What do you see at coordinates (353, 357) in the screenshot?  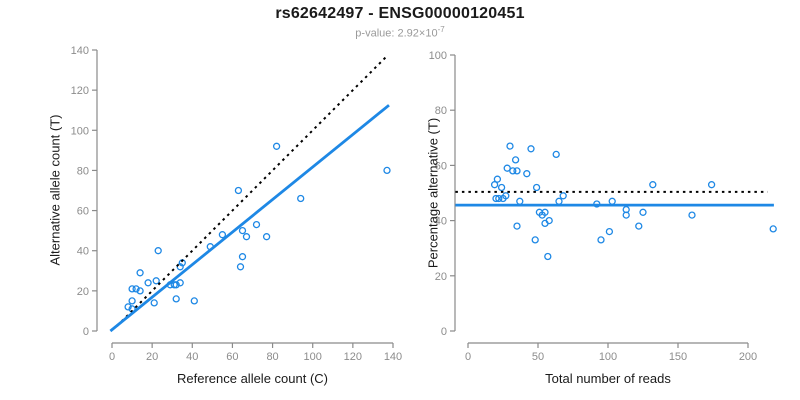 I see `x-tick-label: 120` at bounding box center [353, 357].